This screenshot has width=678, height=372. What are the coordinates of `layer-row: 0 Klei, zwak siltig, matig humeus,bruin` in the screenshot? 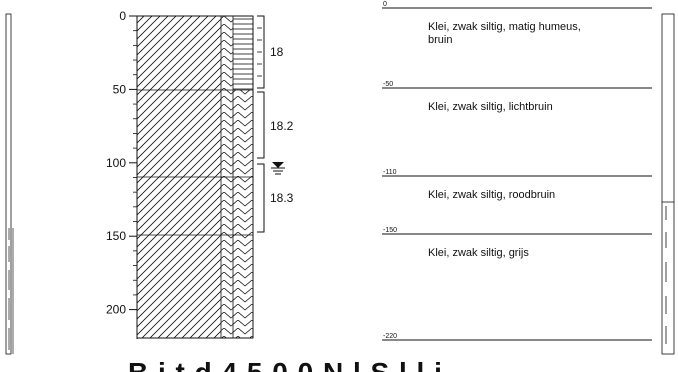 It's located at (517, 23).